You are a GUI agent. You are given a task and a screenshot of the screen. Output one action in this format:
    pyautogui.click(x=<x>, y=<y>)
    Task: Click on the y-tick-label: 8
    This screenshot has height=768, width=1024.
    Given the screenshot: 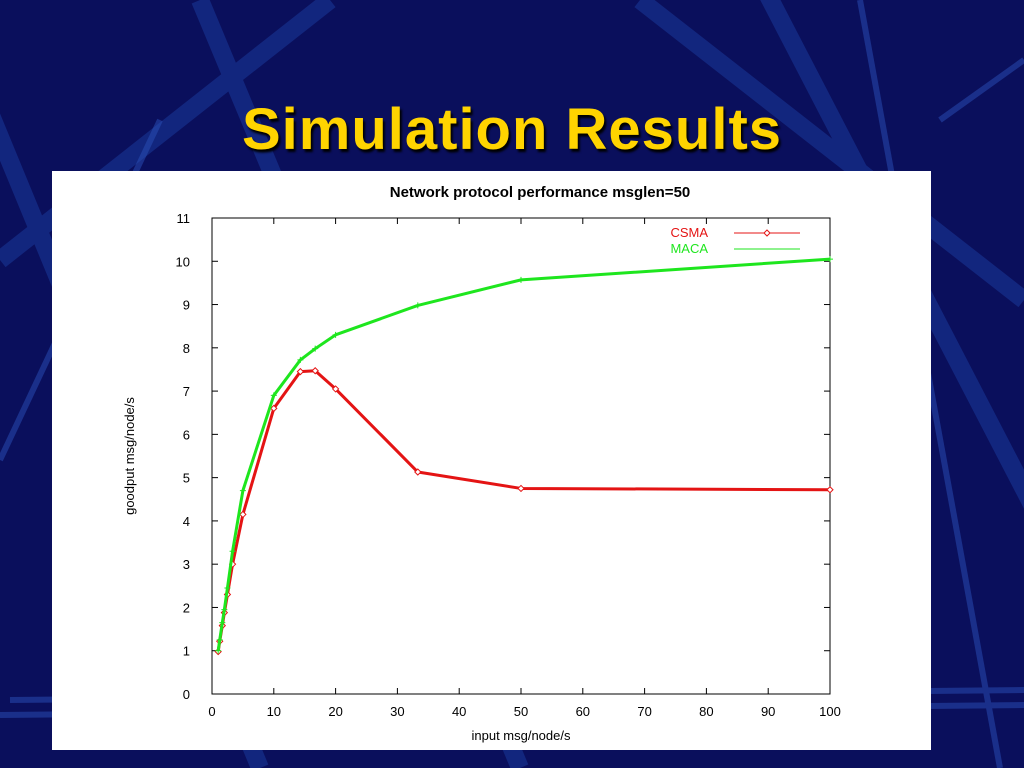 What is the action you would take?
    pyautogui.click(x=186, y=348)
    